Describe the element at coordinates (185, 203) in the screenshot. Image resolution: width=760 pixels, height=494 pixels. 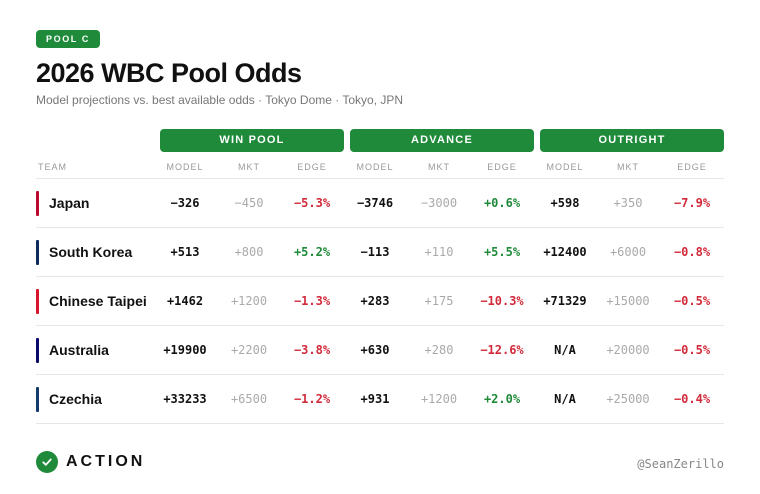
I see `win-model-cell: −326` at that location.